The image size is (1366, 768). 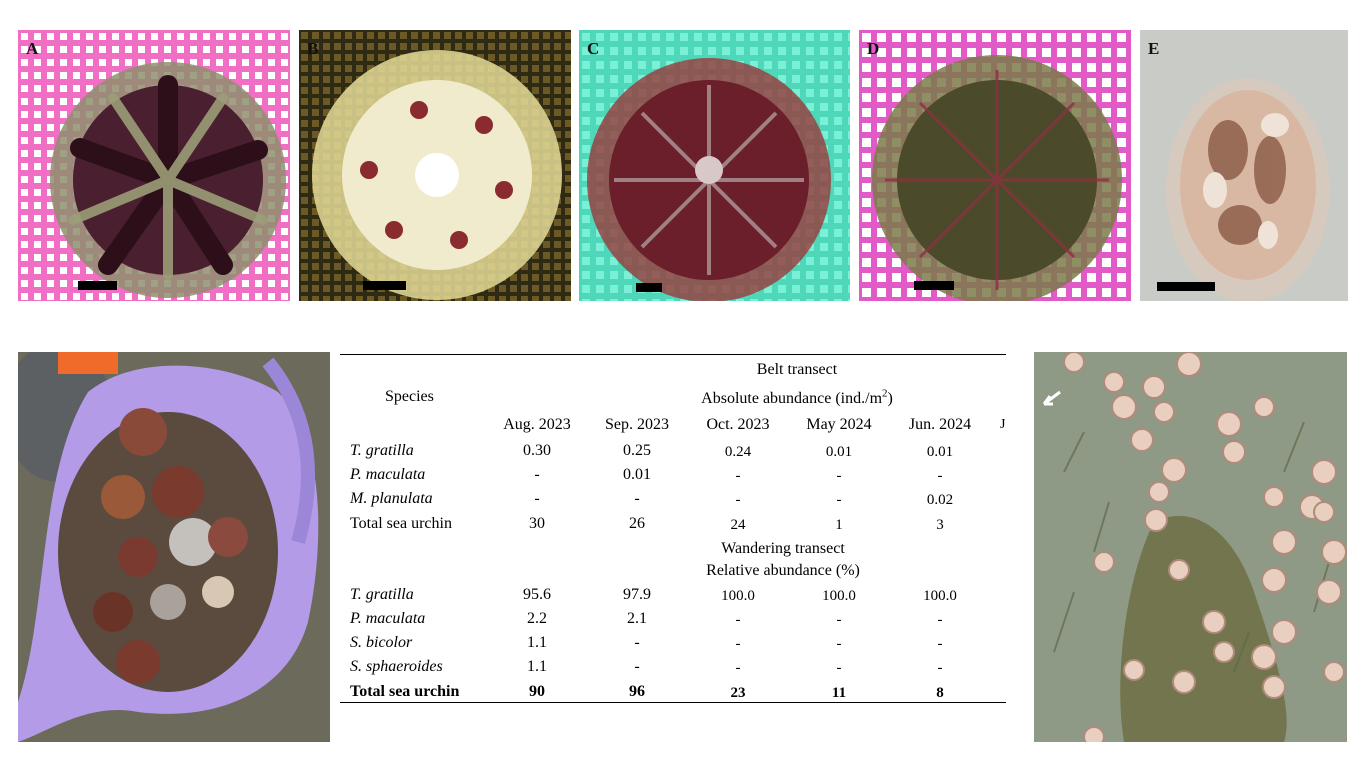 I want to click on absolute-abundance-header: Absolute abundance (ind./m2), so click(x=797, y=397).